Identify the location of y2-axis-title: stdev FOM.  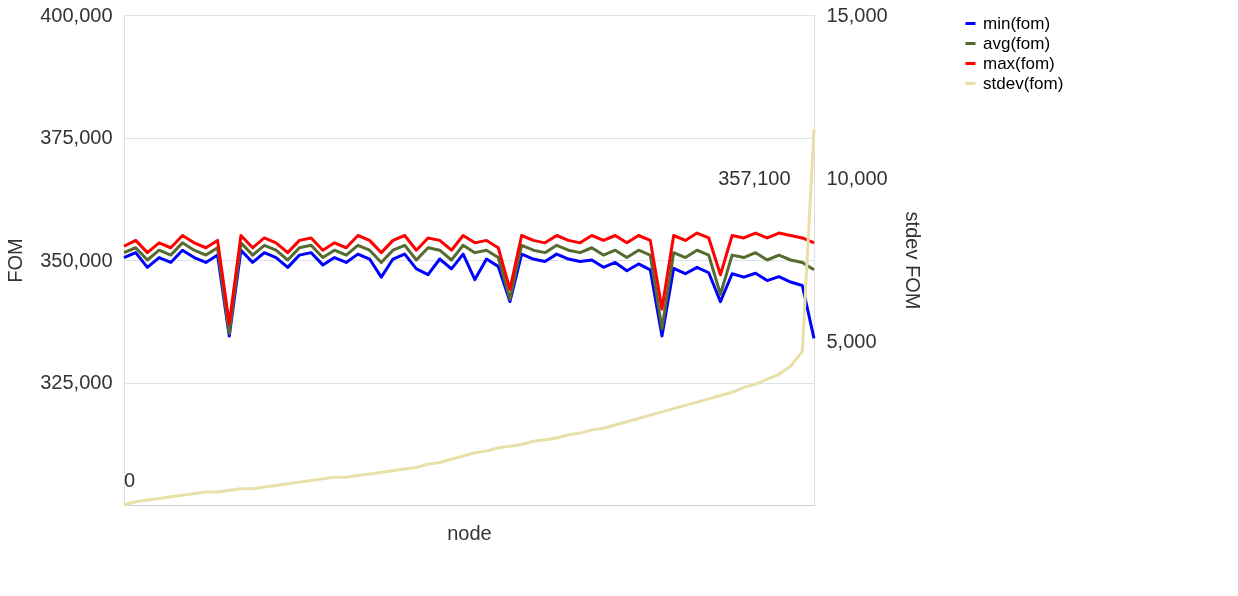
(912, 260).